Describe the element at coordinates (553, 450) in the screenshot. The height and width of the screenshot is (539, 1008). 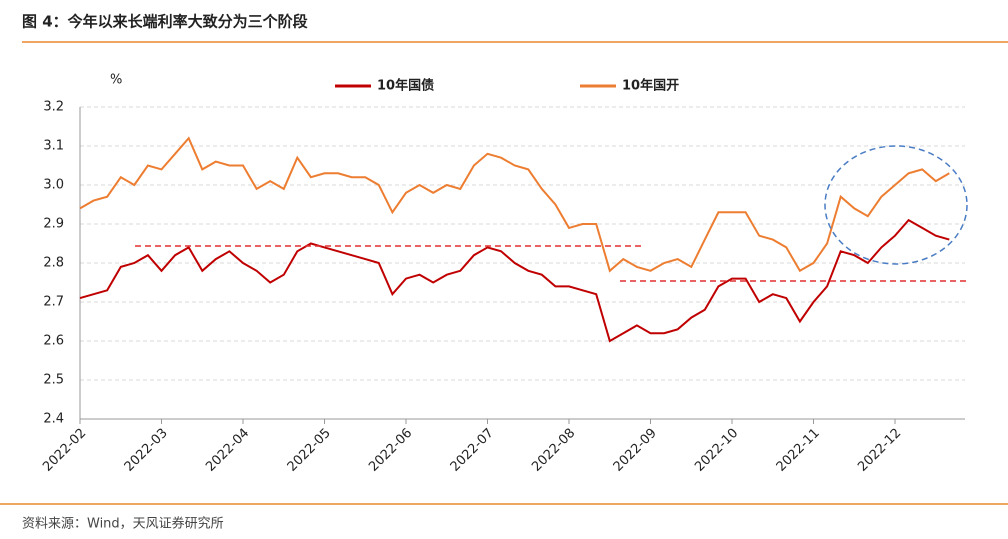
I see `x-tick-label: 2022-08` at that location.